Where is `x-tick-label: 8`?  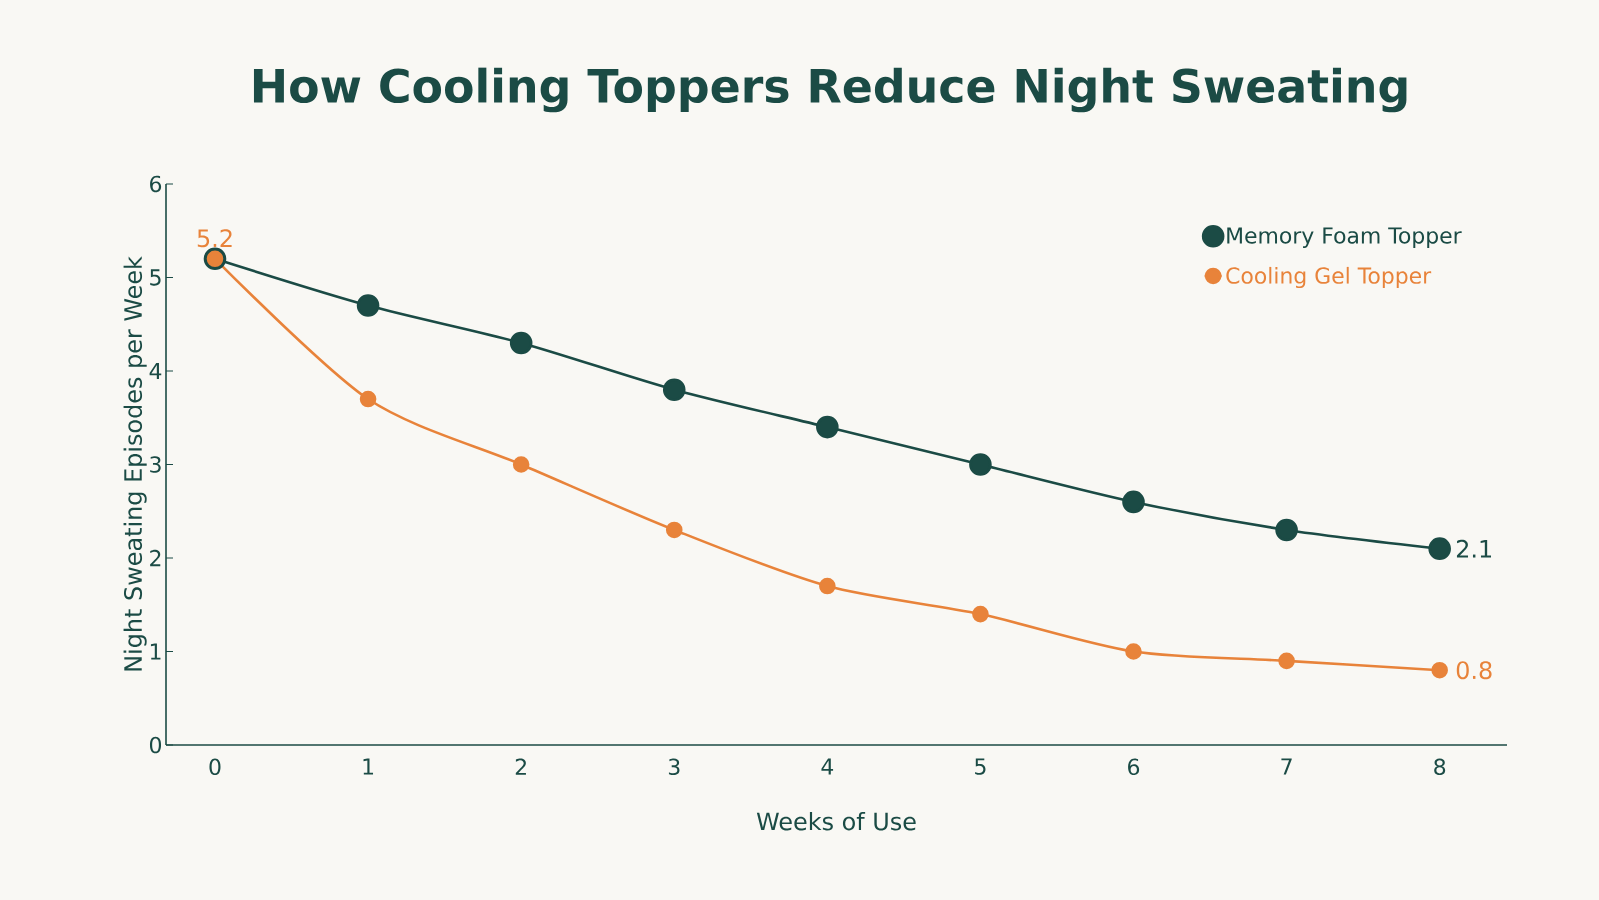
x-tick-label: 8 is located at coordinates (1440, 767).